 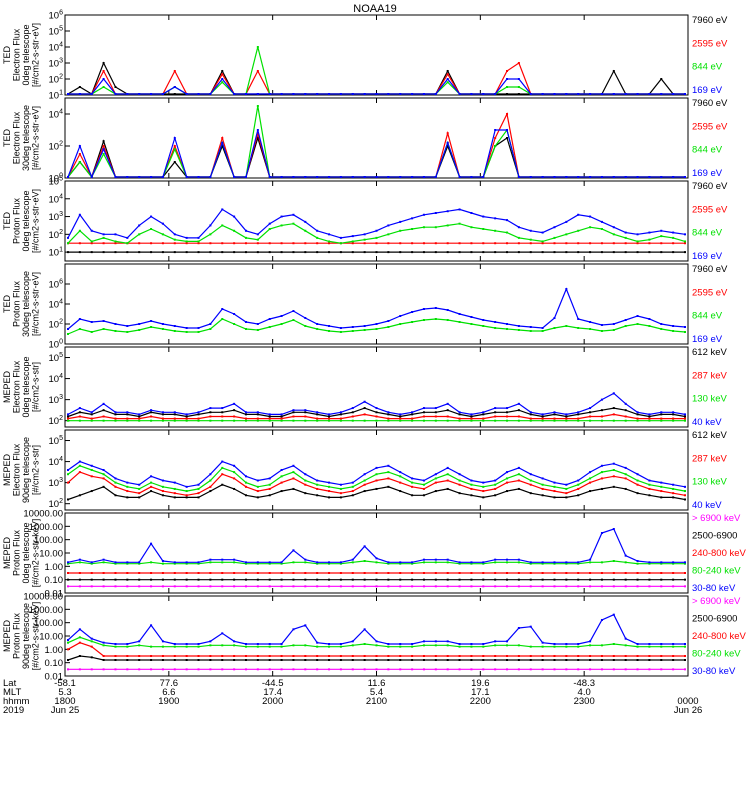 I want to click on series-30-80-kev: 30-80 keV, so click(x=401, y=645).